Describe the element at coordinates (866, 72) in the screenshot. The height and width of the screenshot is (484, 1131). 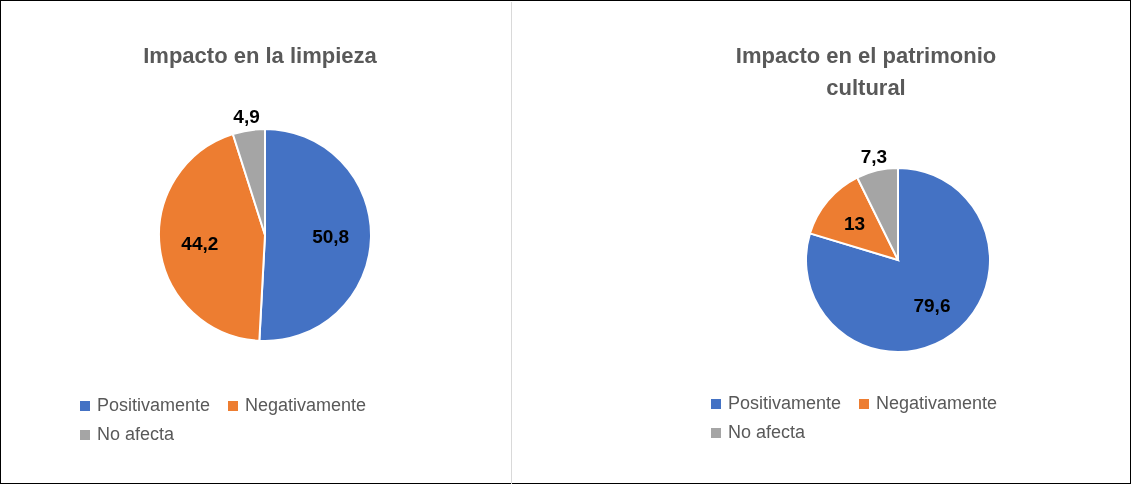
I see `chart-title: Impacto en el patrimonio cultural` at that location.